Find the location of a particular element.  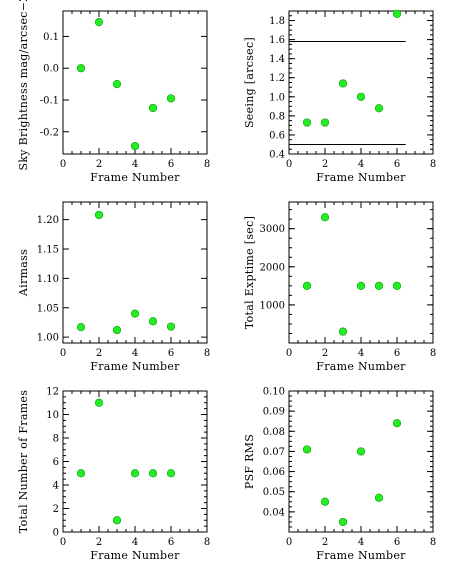

y-tick-label: 4 is located at coordinates (56, 486).